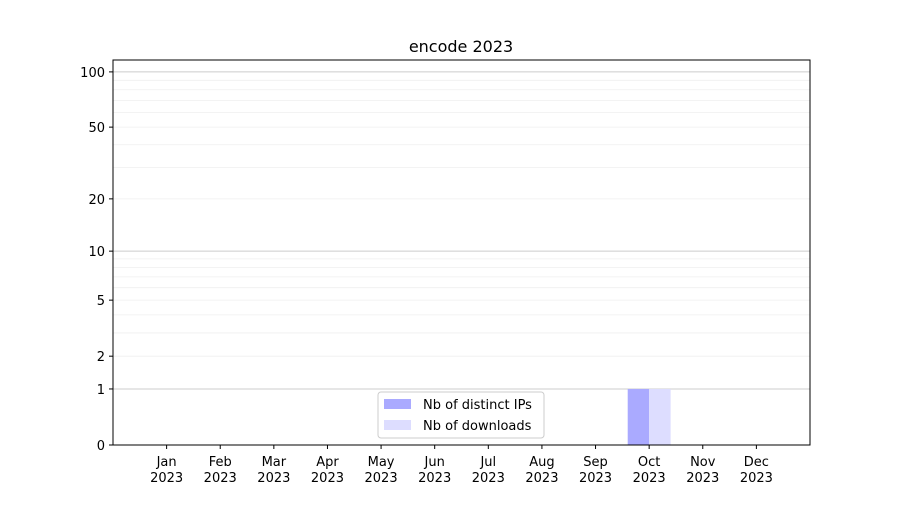 The height and width of the screenshot is (505, 900). What do you see at coordinates (101, 301) in the screenshot?
I see `y-tick-label: 5` at bounding box center [101, 301].